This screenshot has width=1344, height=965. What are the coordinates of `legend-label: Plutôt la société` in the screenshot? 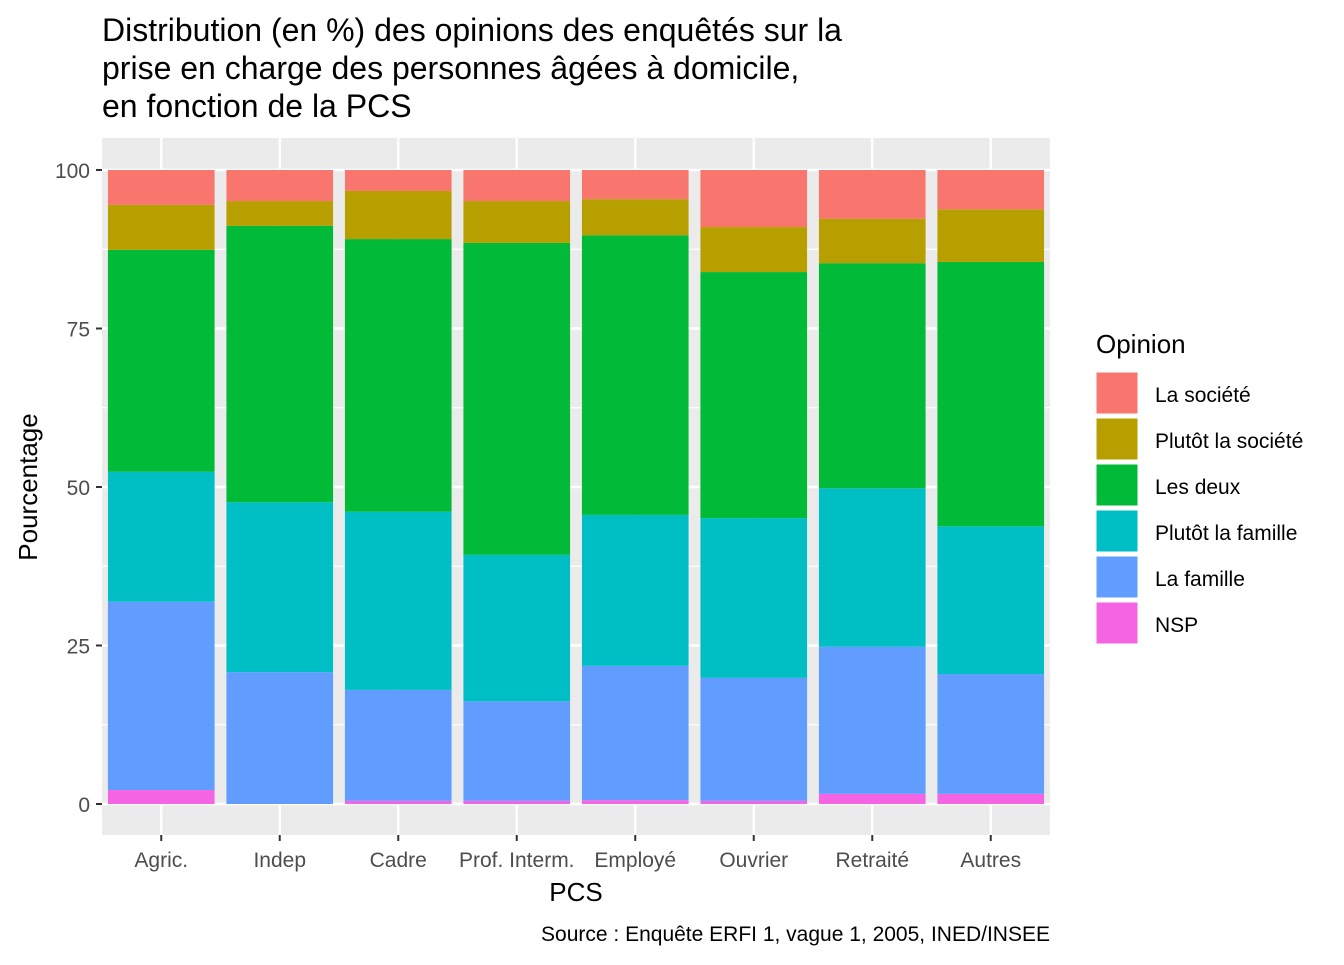 It's located at (1229, 441).